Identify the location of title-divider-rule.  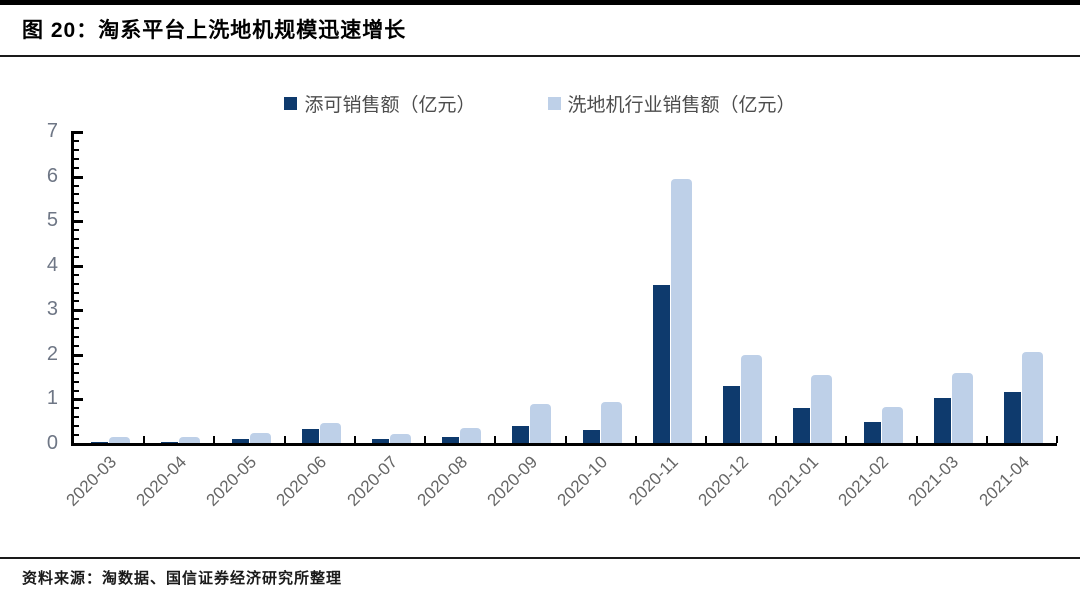
(540, 56).